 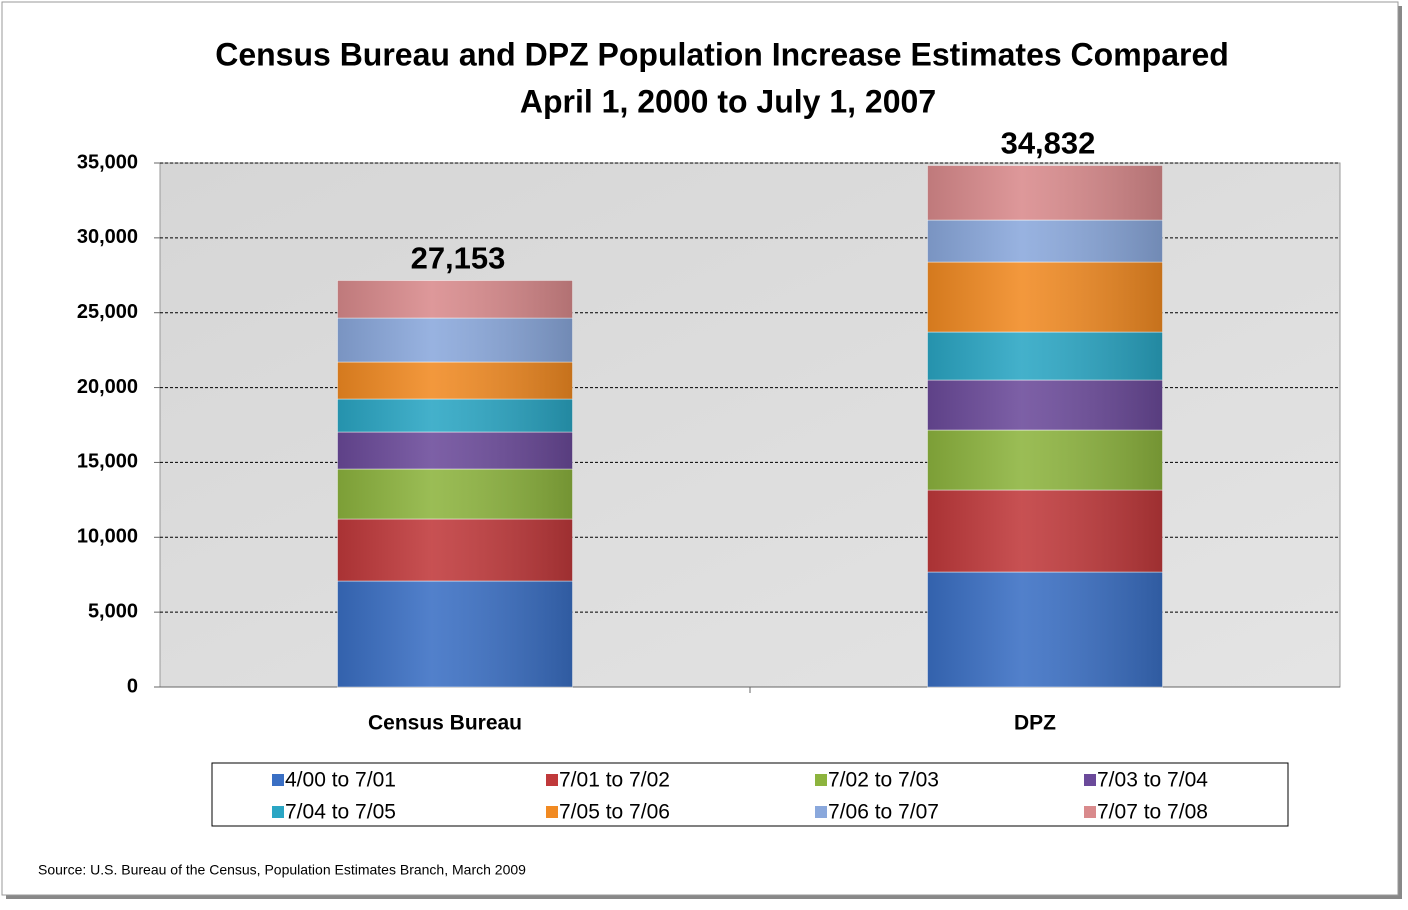 What do you see at coordinates (107, 237) in the screenshot?
I see `y-tick-label: 30,000` at bounding box center [107, 237].